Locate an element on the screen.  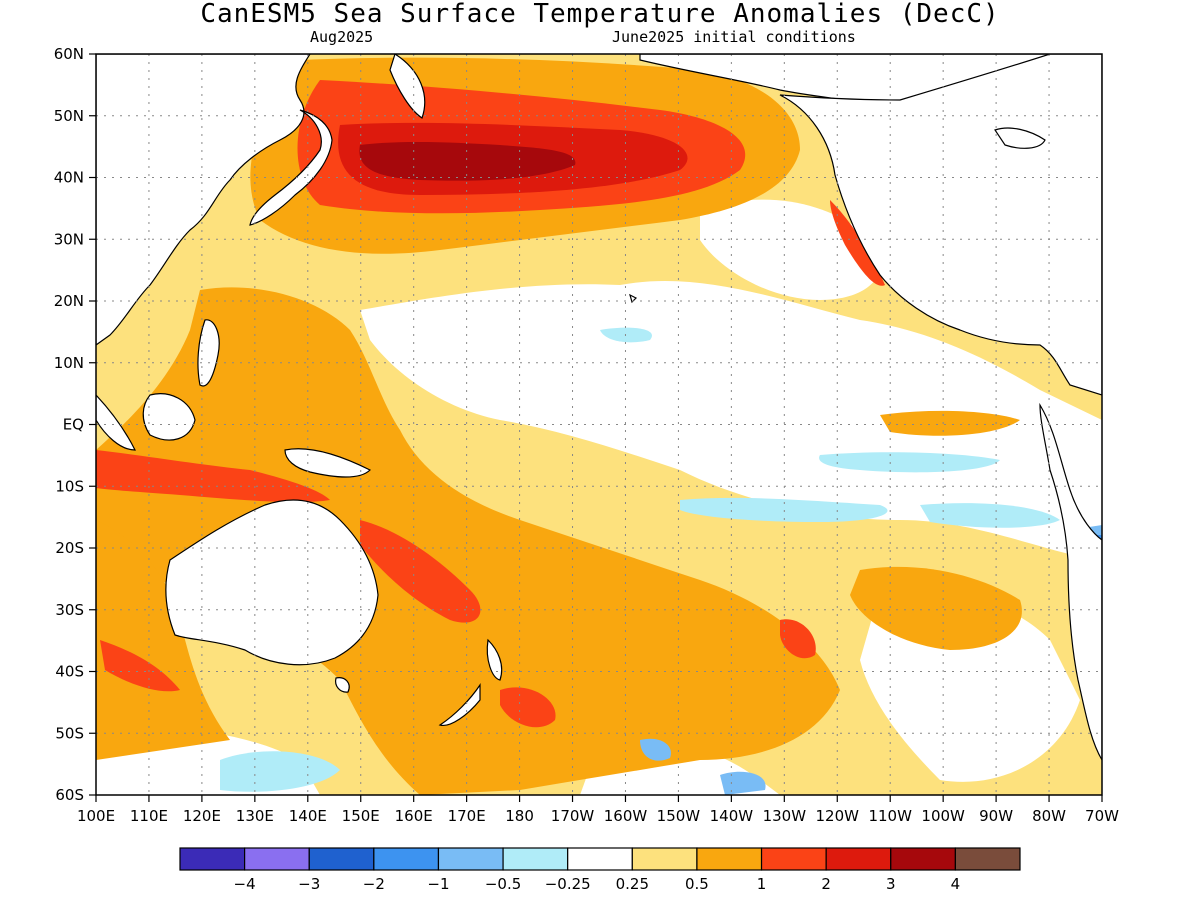
init-conditions-label: June2025 initial conditions is located at coordinates (734, 37).